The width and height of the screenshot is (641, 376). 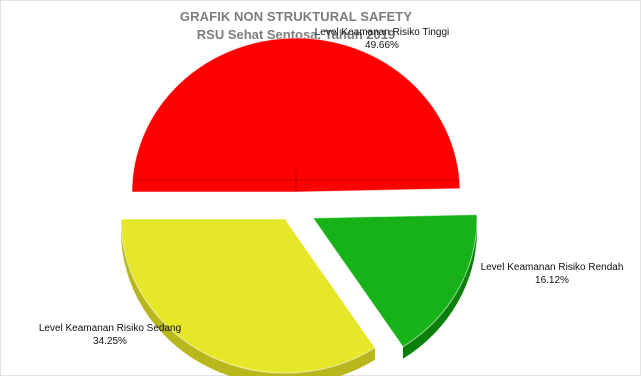 What do you see at coordinates (552, 280) in the screenshot?
I see `slice-value-label-1: 16.12%` at bounding box center [552, 280].